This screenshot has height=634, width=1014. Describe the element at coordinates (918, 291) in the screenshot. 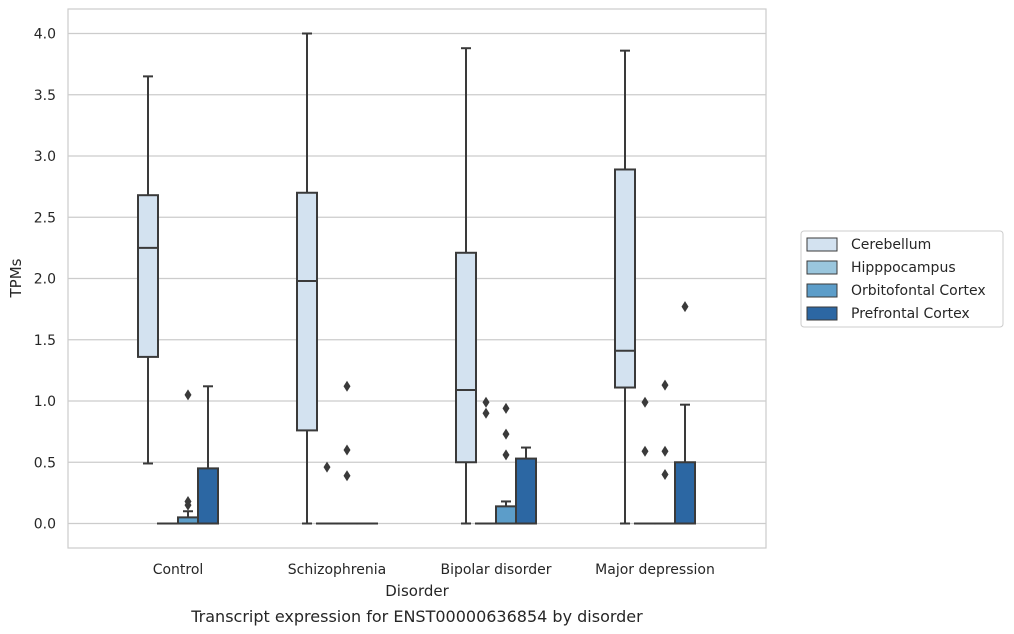

I see `legend-label: Orbitofontal Cortex` at that location.